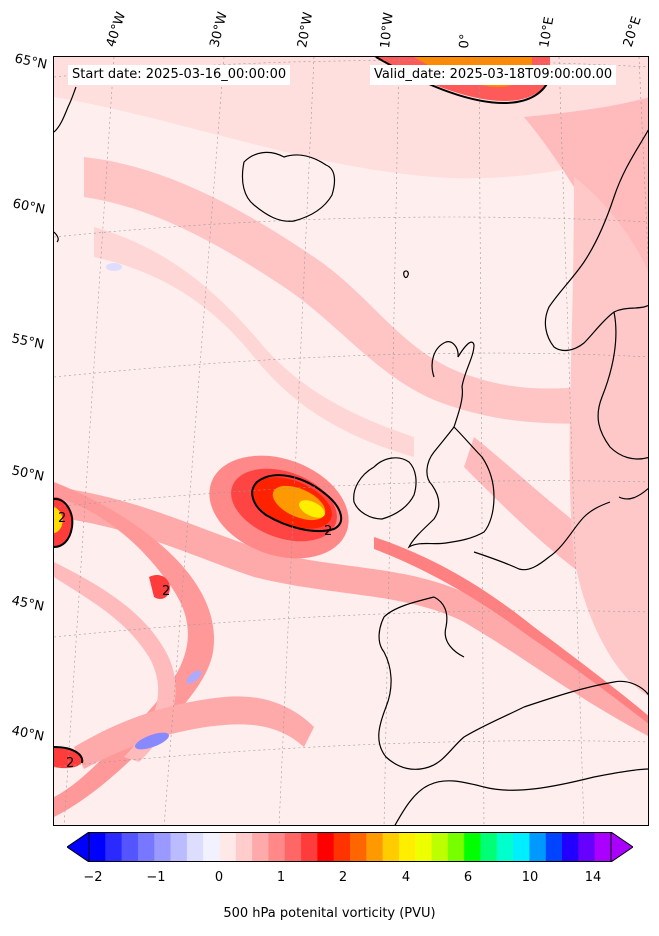  I want to click on coast-england, so click(451, 487).